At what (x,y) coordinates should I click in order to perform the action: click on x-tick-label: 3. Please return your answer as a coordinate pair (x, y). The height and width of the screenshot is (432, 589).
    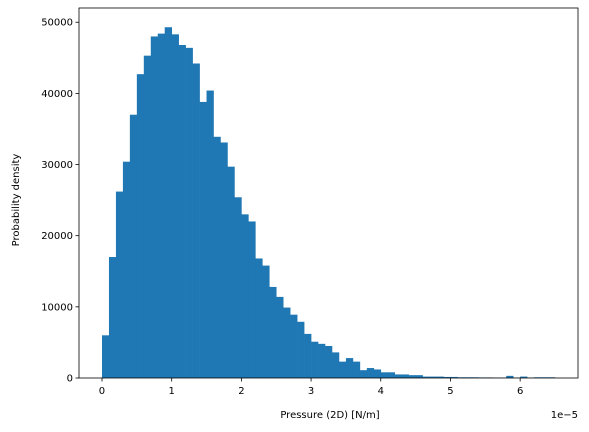
    Looking at the image, I should click on (311, 391).